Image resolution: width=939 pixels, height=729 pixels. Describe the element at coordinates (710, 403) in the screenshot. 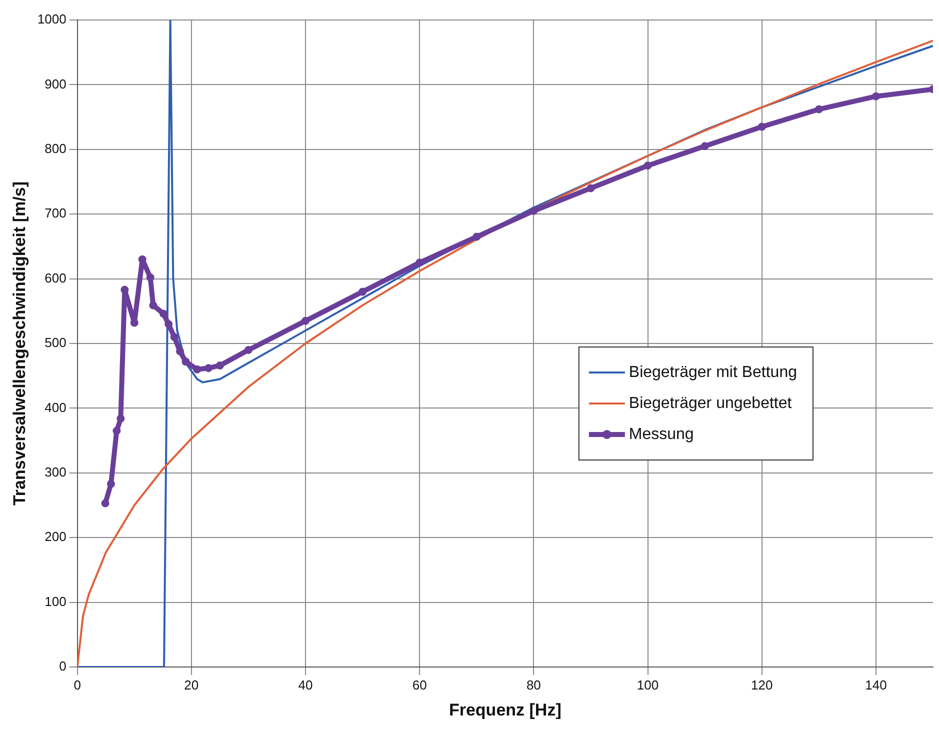

I see `legend-label: Biegeträger ungebettet` at that location.